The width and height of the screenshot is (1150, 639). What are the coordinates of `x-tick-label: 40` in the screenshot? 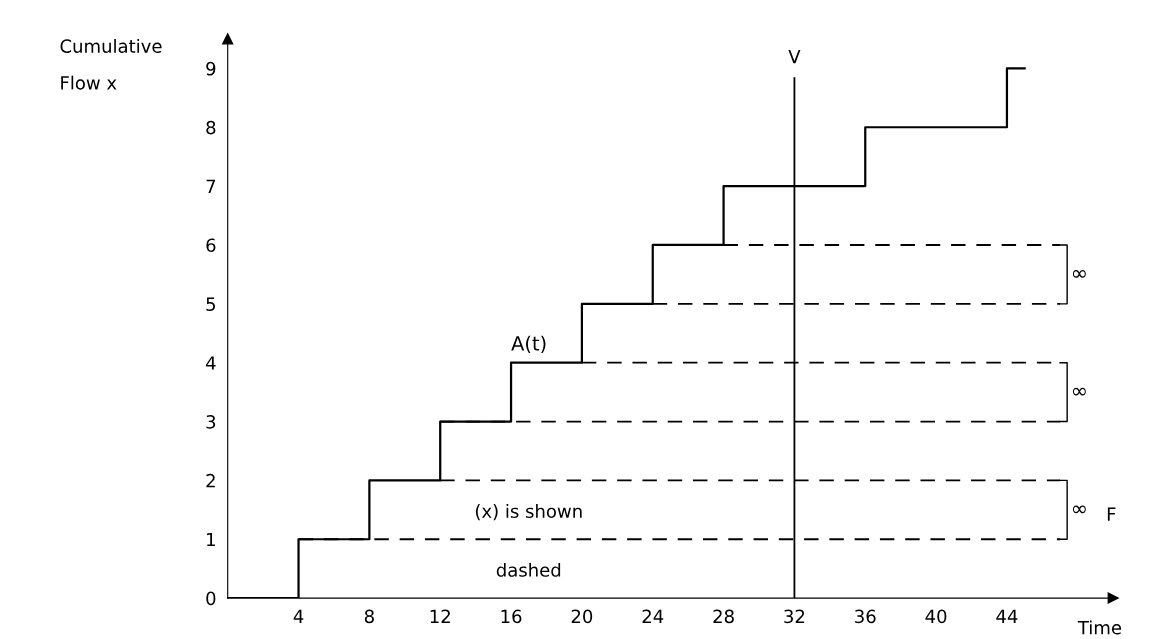 It's located at (936, 616).